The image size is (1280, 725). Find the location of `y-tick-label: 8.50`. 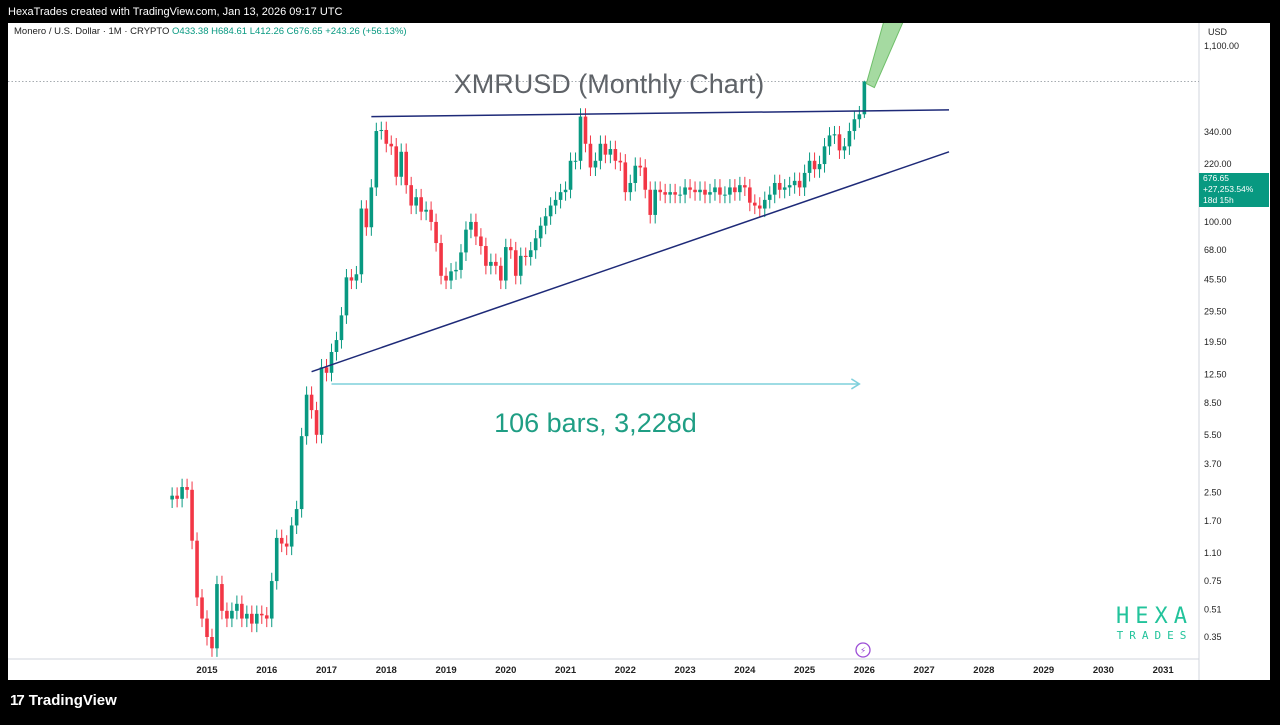

y-tick-label: 8.50 is located at coordinates (1213, 403).